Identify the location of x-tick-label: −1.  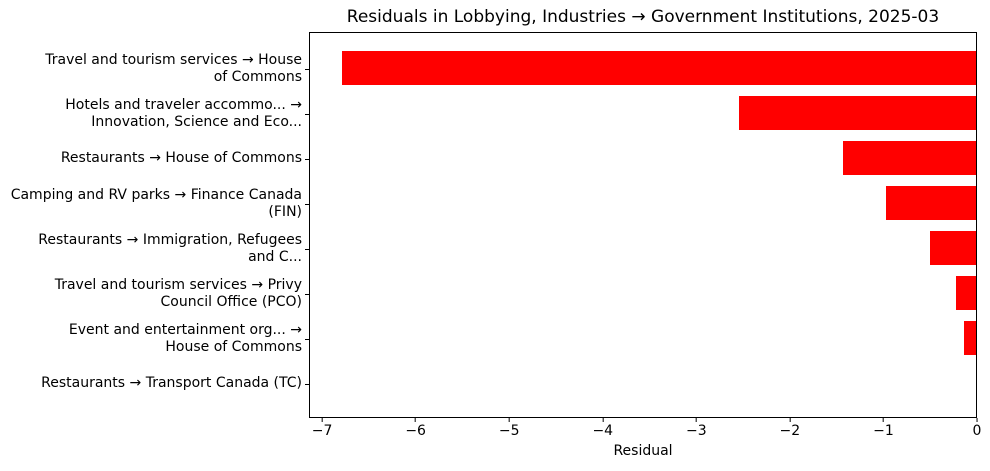
(883, 431).